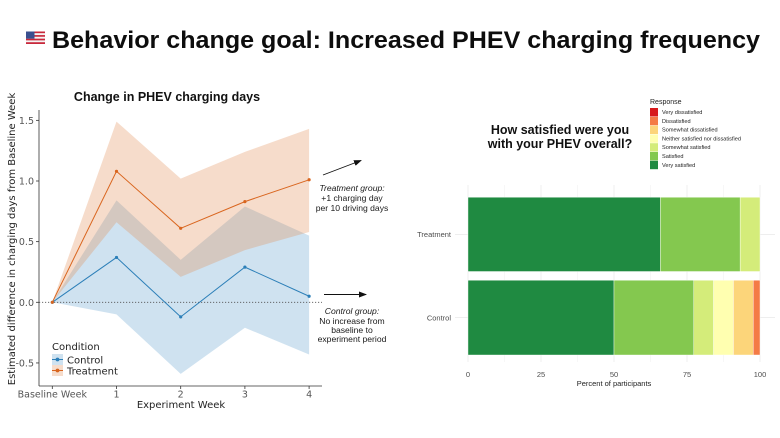  Describe the element at coordinates (690, 131) in the screenshot. I see `legend-label: Somewhat dissatisfied` at that location.